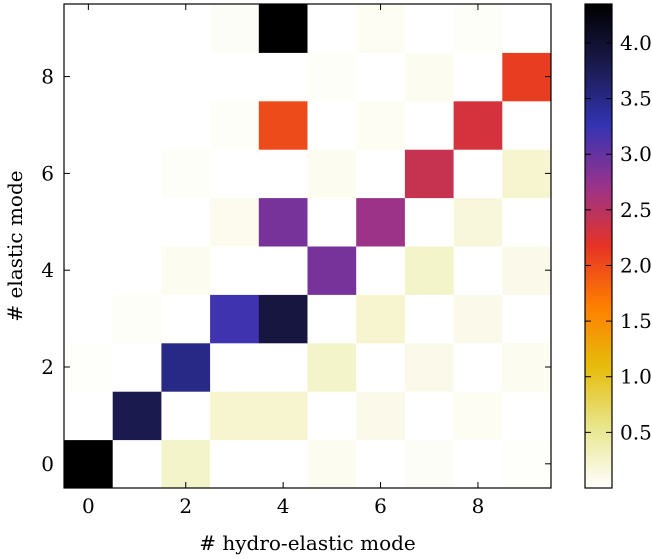 The width and height of the screenshot is (652, 559). I want to click on colorbar-tick-label: 2.0, so click(636, 265).